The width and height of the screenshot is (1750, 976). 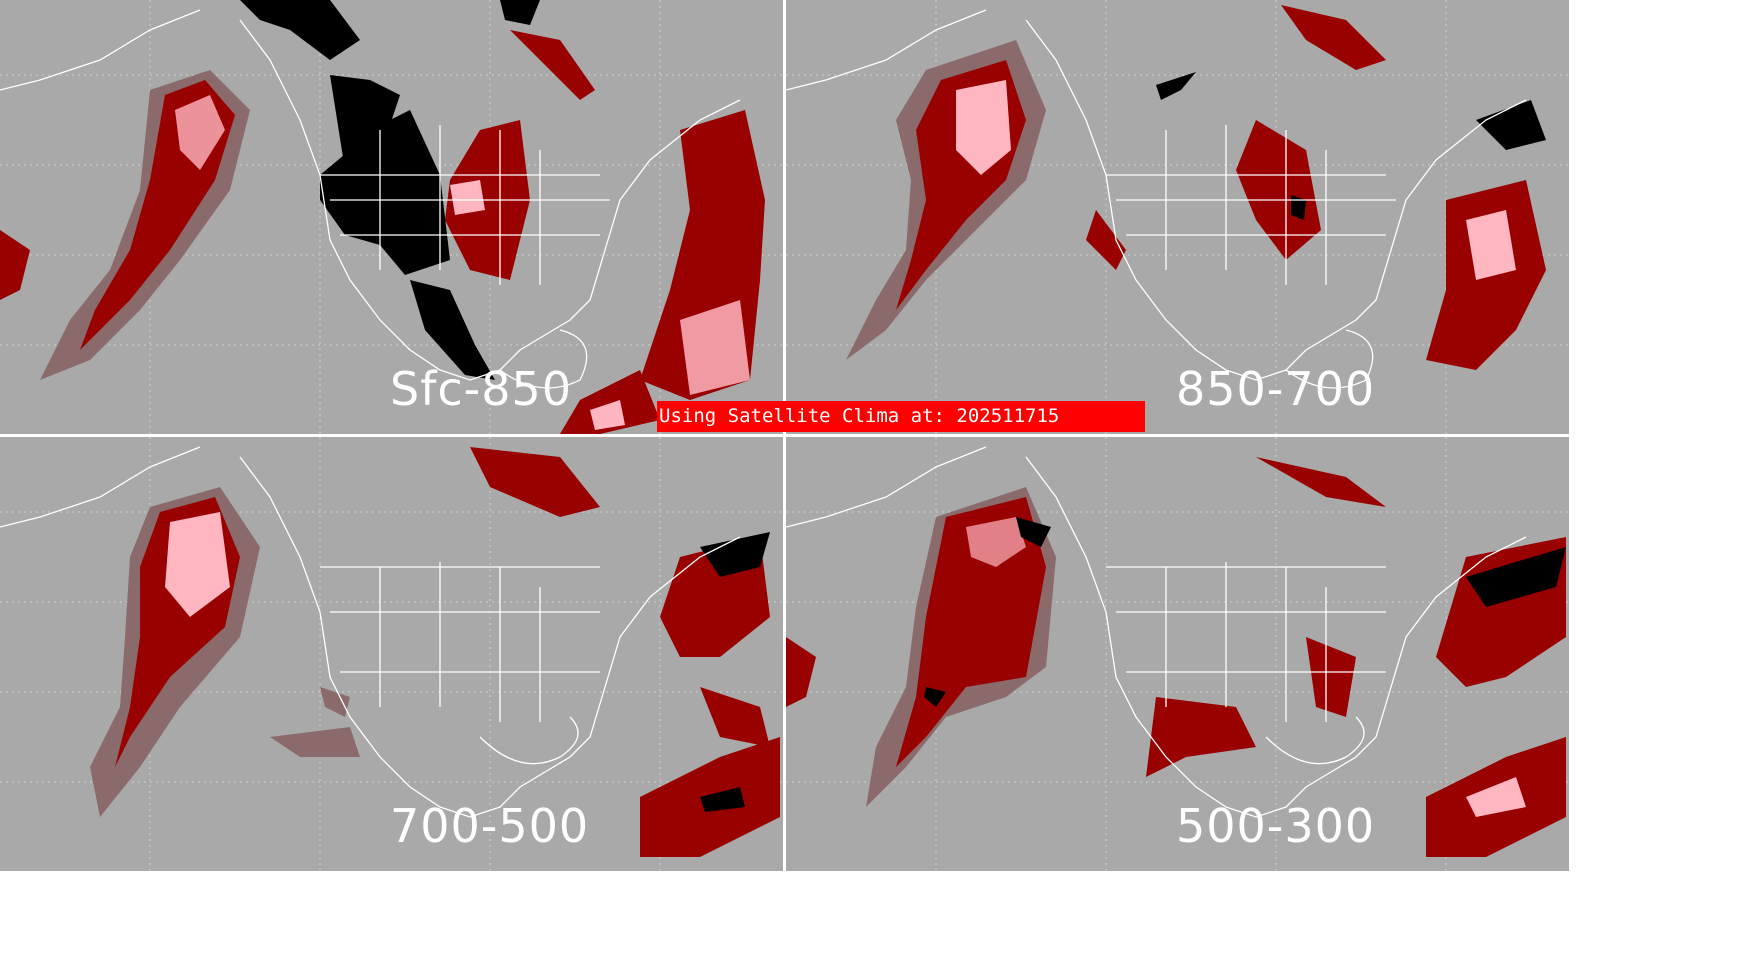 What do you see at coordinates (901, 416) in the screenshot?
I see `satellite-climatology-banner: Using Satellite Clima at: 202511715` at bounding box center [901, 416].